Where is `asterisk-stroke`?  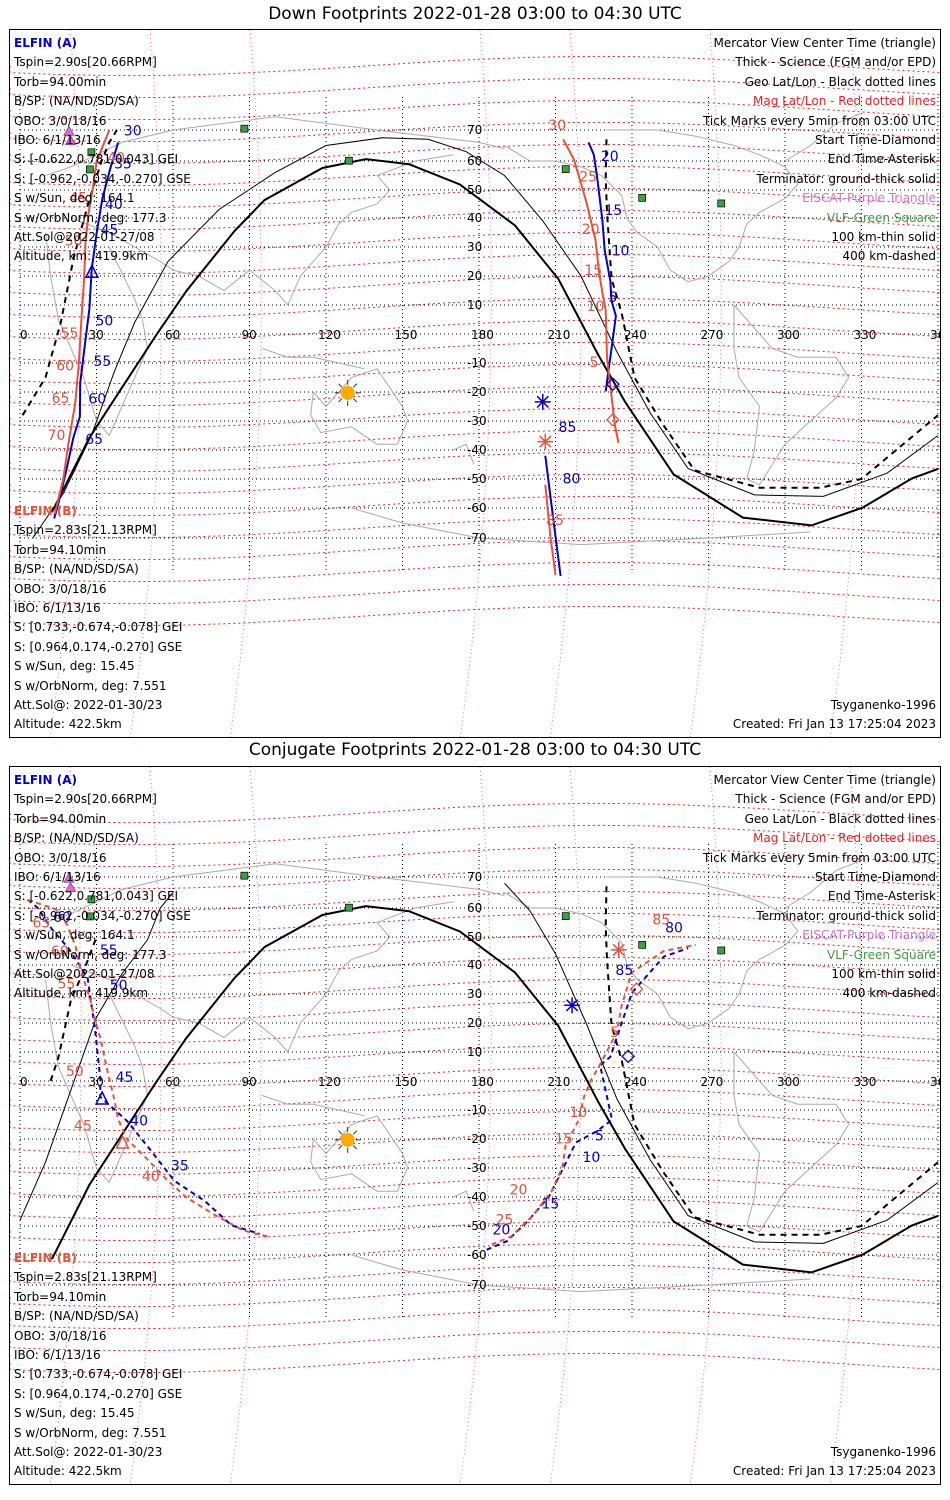 asterisk-stroke is located at coordinates (545, 441).